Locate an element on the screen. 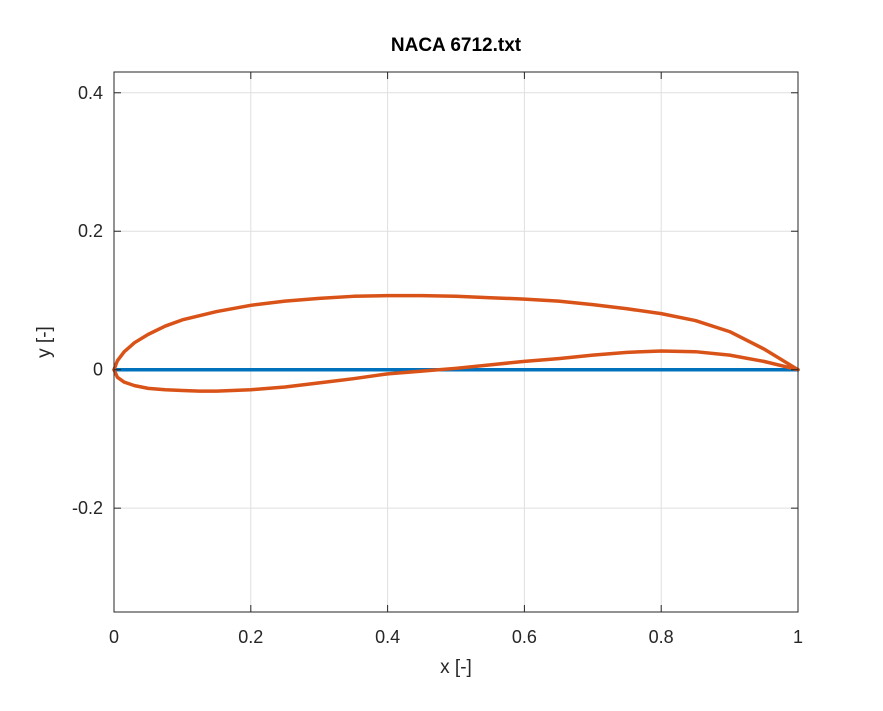 This screenshot has width=883, height=711. x-tick-label: 0.6 is located at coordinates (524, 637).